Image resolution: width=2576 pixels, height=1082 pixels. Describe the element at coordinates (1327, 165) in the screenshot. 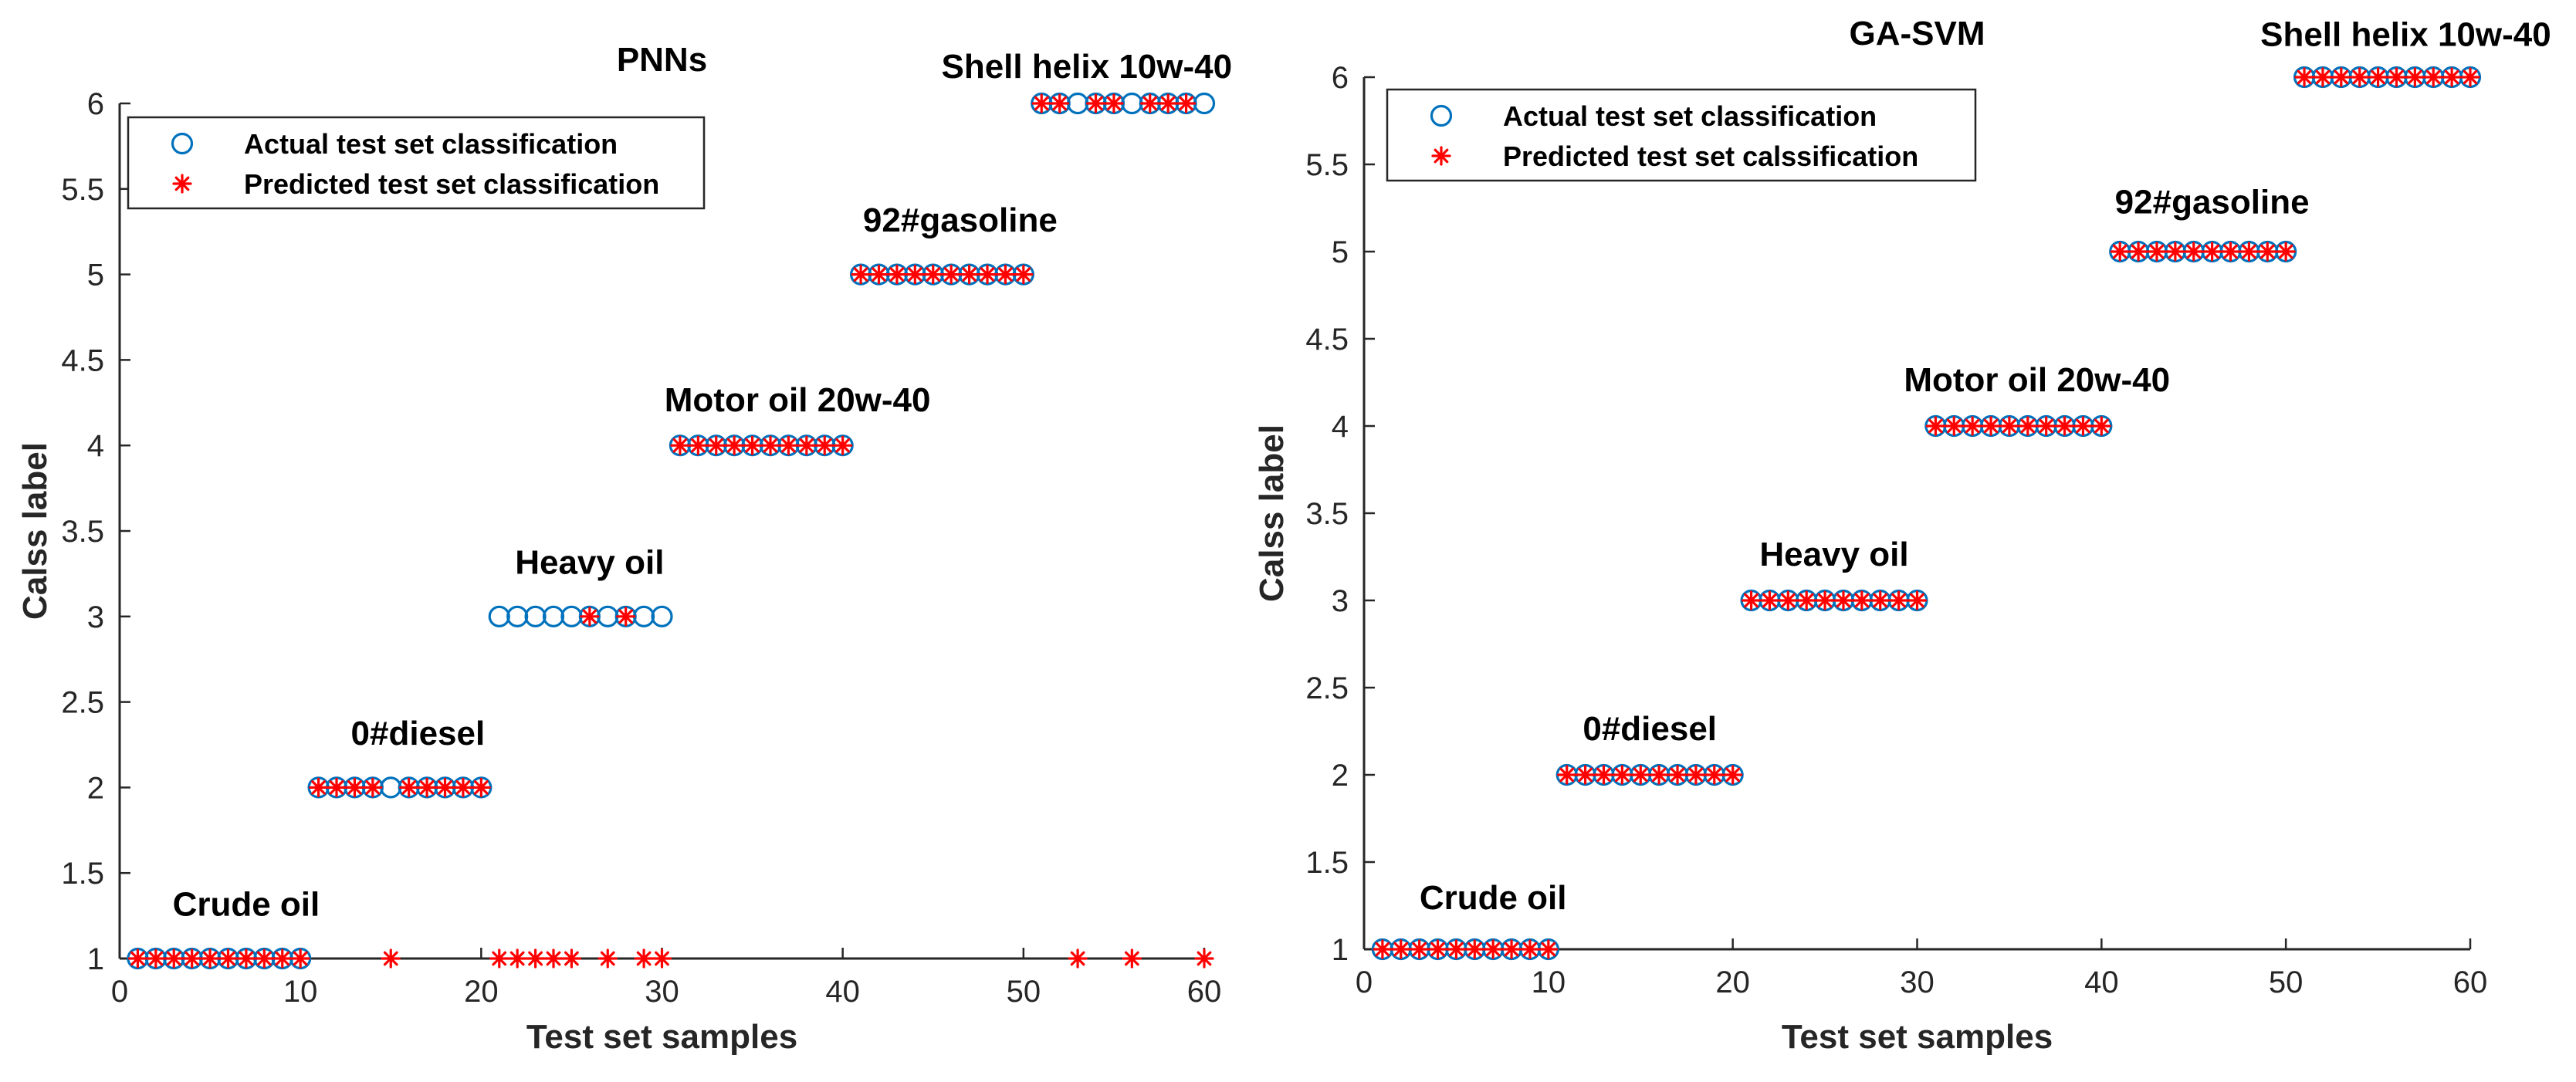

I see `y-tick-label: 5.5` at that location.